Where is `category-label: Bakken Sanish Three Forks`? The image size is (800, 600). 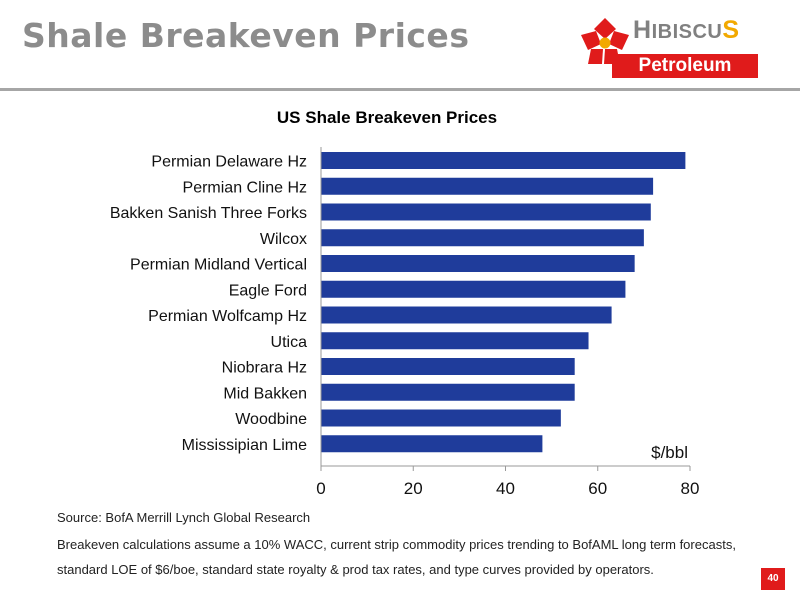 category-label: Bakken Sanish Three Forks is located at coordinates (208, 213).